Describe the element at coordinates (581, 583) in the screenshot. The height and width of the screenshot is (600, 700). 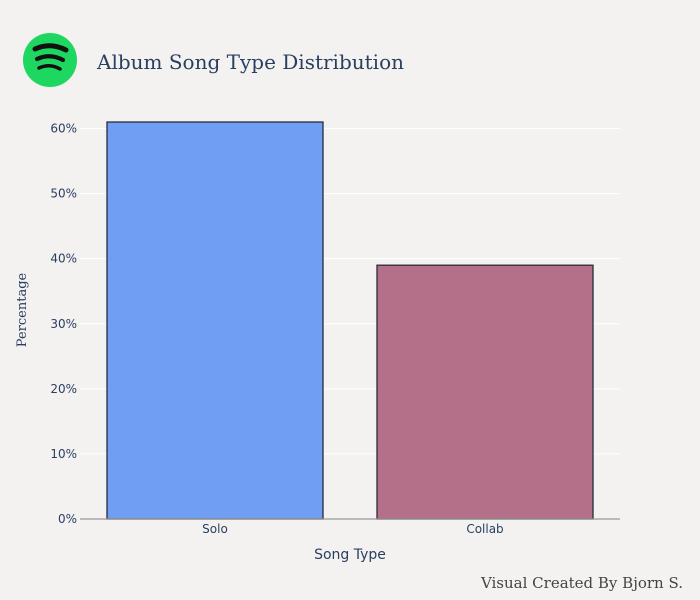
I see `credit-text: Visual Created By Bjorn S.` at that location.